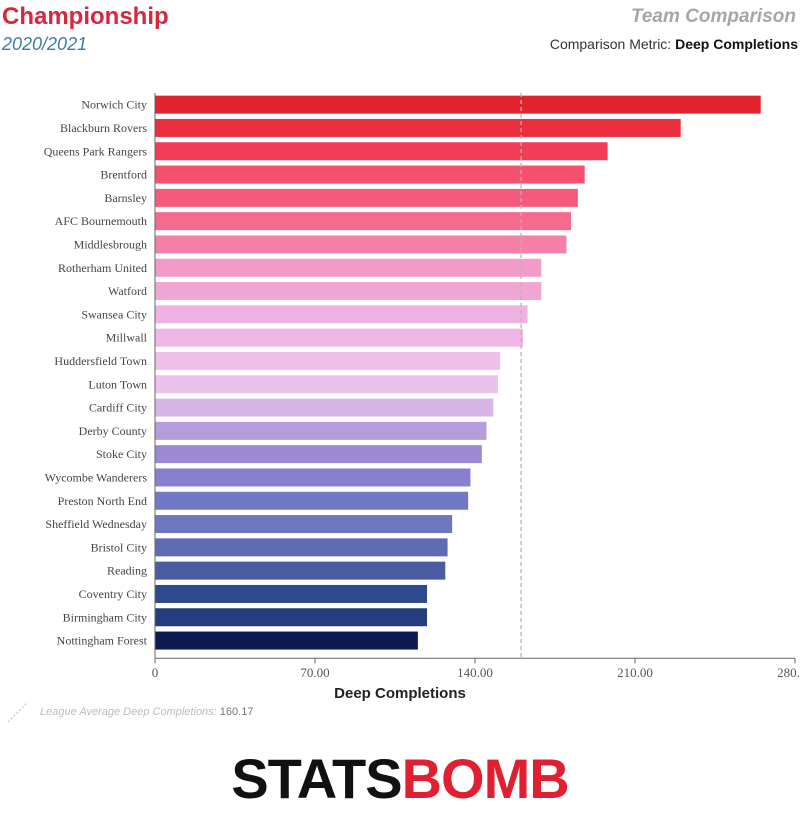  What do you see at coordinates (155, 672) in the screenshot?
I see `x-tick-label: 0` at bounding box center [155, 672].